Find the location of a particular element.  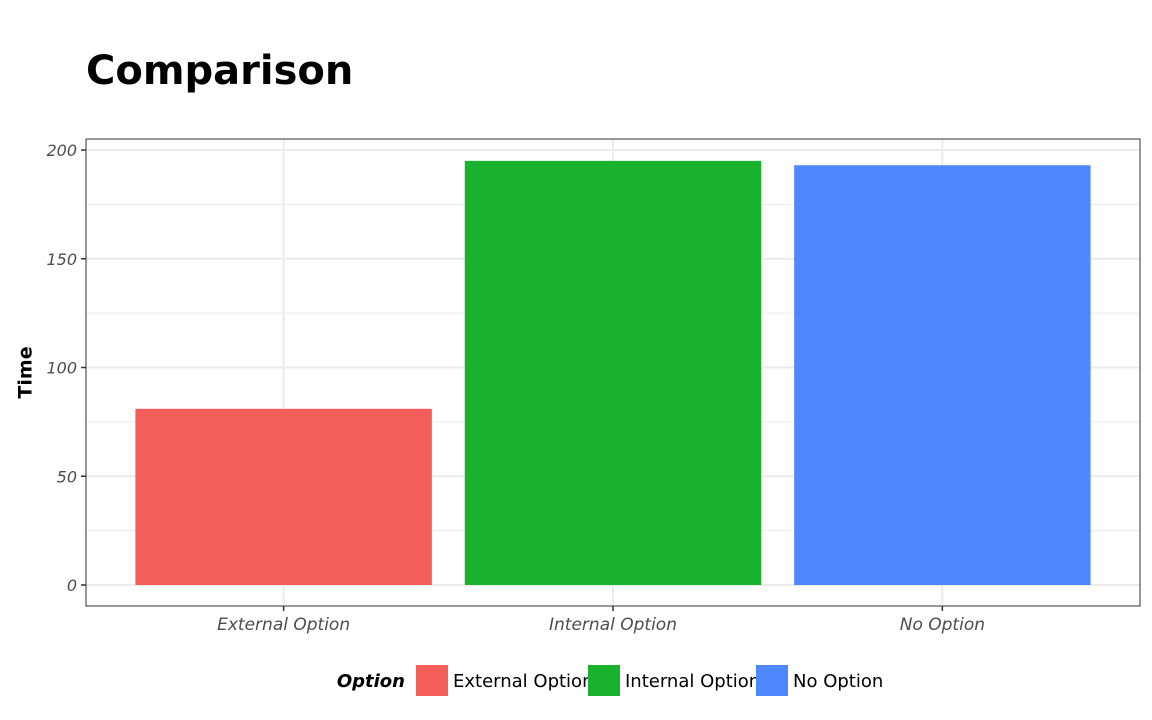

y-axis-label: Time is located at coordinates (26, 372).